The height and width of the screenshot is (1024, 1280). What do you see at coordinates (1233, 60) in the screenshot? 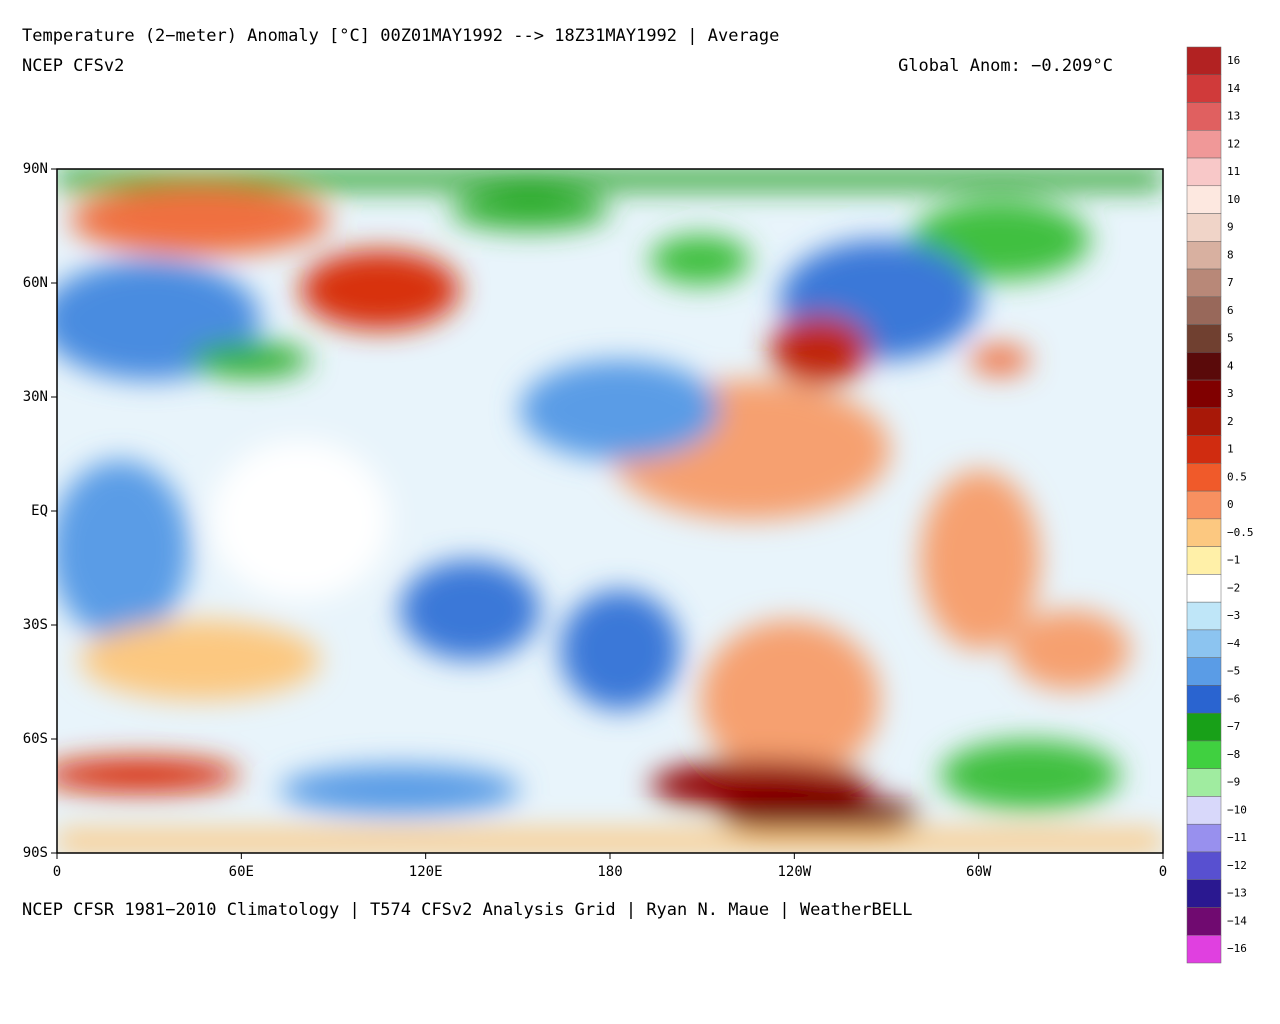
I see `colorbar-label: 16` at bounding box center [1233, 60].